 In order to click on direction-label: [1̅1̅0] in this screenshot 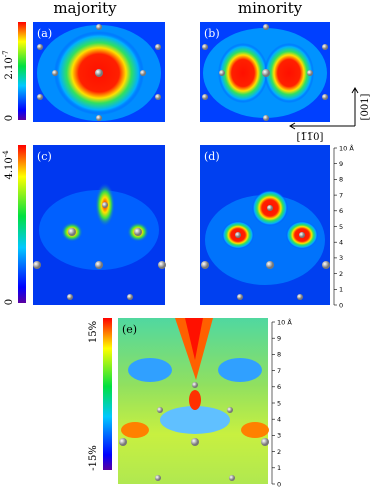, I will do `click(310, 137)`.